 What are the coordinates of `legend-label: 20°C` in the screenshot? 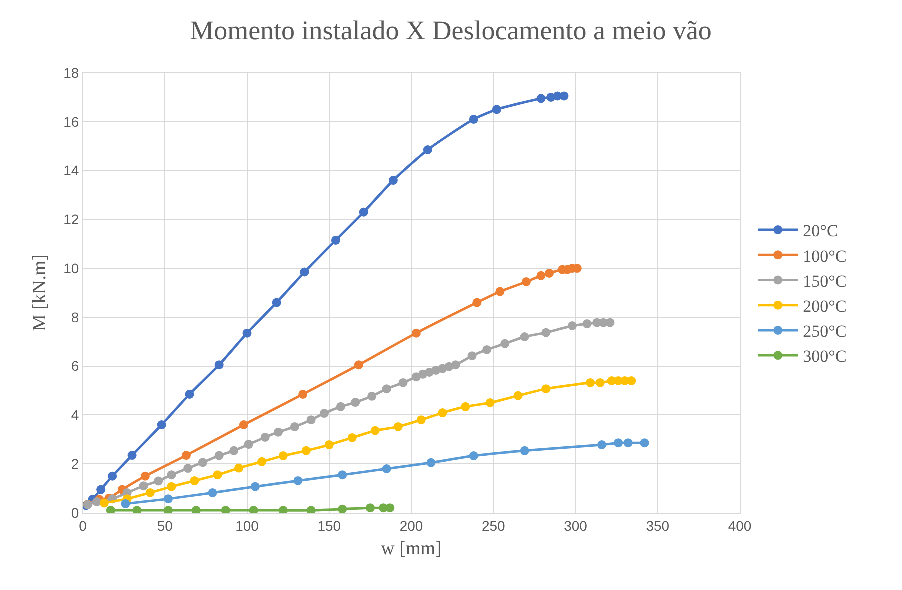 It's located at (820, 231).